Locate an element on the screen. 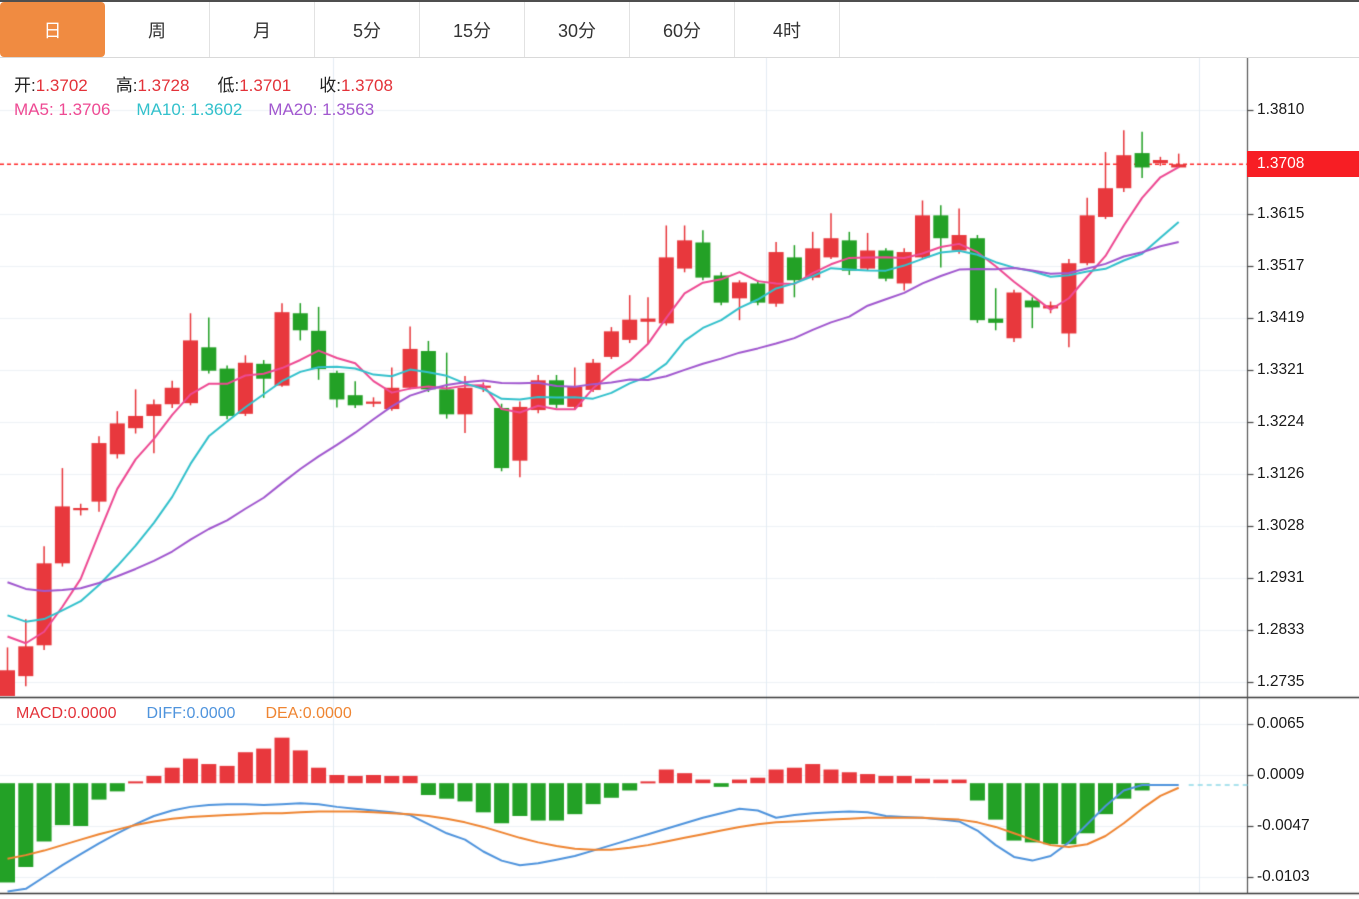 Image resolution: width=1359 pixels, height=899 pixels. tab-60min: 60分 is located at coordinates (682, 29).